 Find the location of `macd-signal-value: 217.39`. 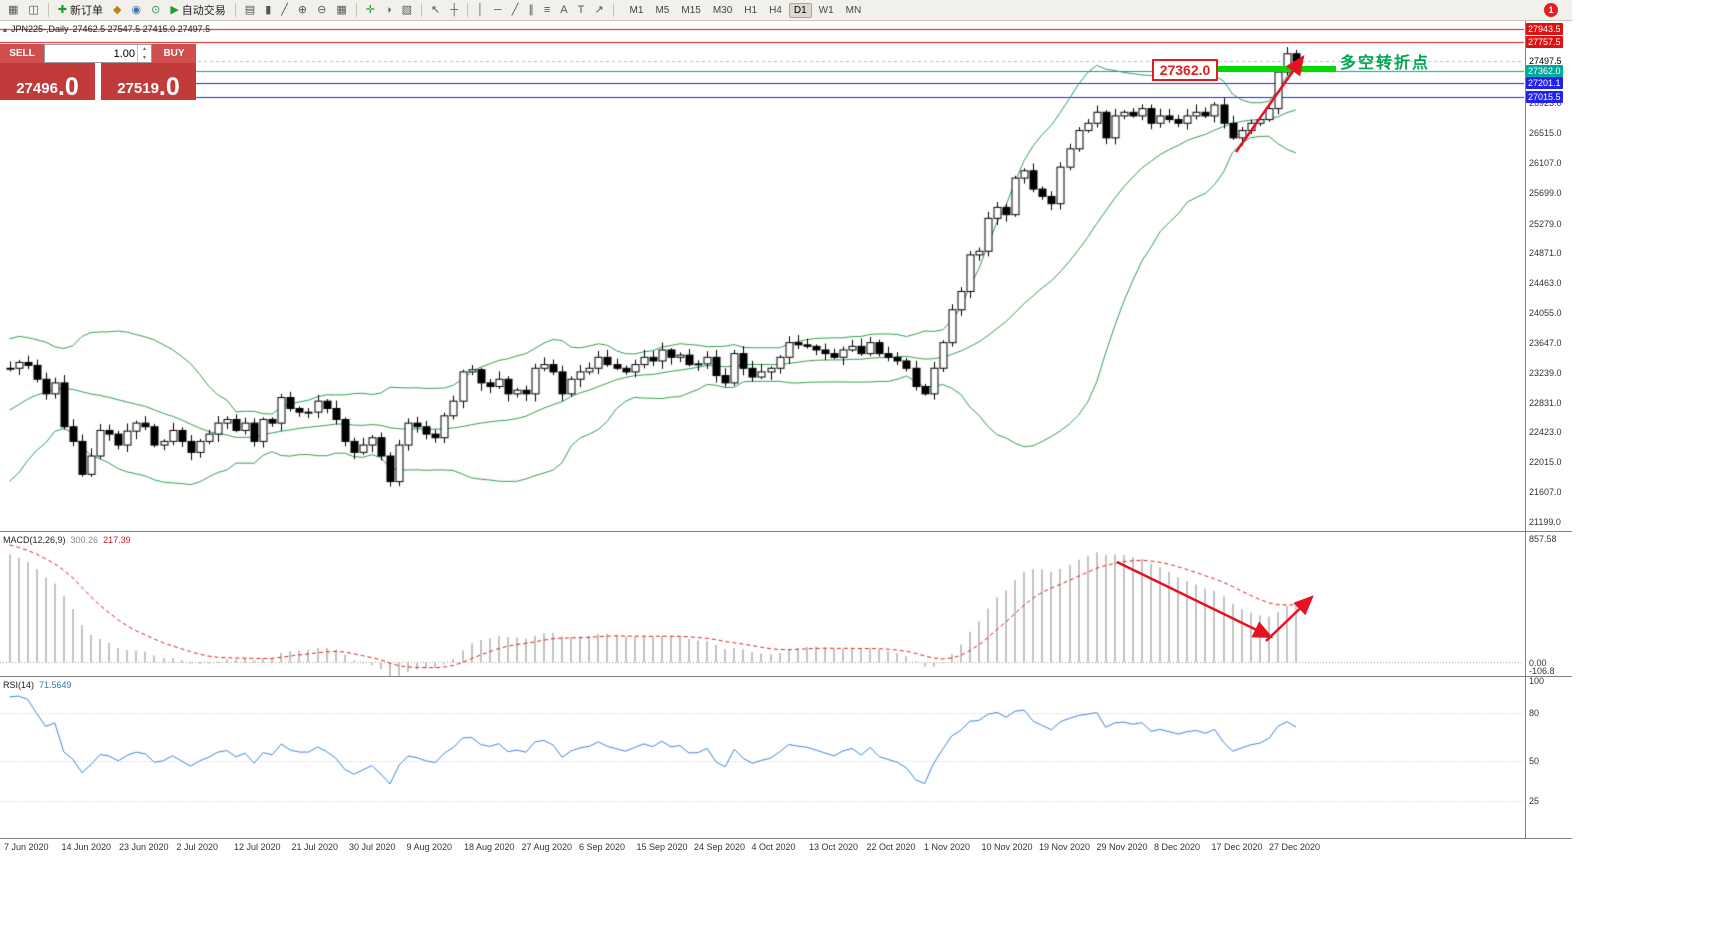

macd-signal-value: 217.39 is located at coordinates (117, 540).